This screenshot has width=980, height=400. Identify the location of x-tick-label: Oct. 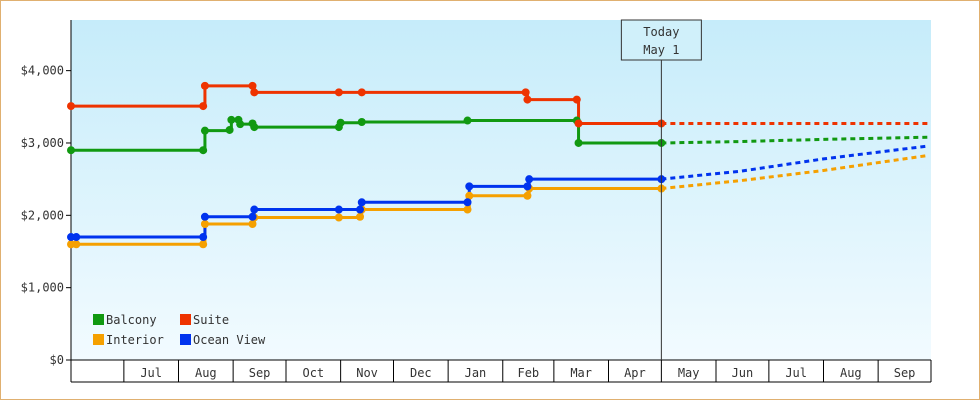
(313, 373).